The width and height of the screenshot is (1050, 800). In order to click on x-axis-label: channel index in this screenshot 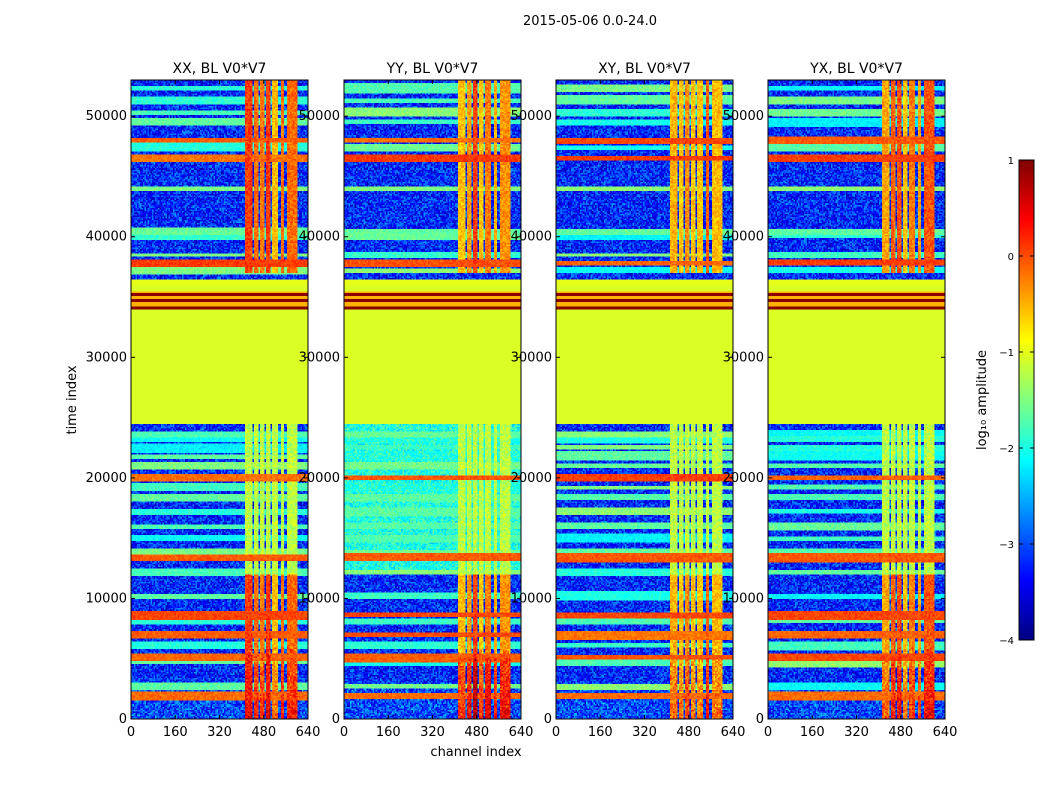, I will do `click(475, 752)`.